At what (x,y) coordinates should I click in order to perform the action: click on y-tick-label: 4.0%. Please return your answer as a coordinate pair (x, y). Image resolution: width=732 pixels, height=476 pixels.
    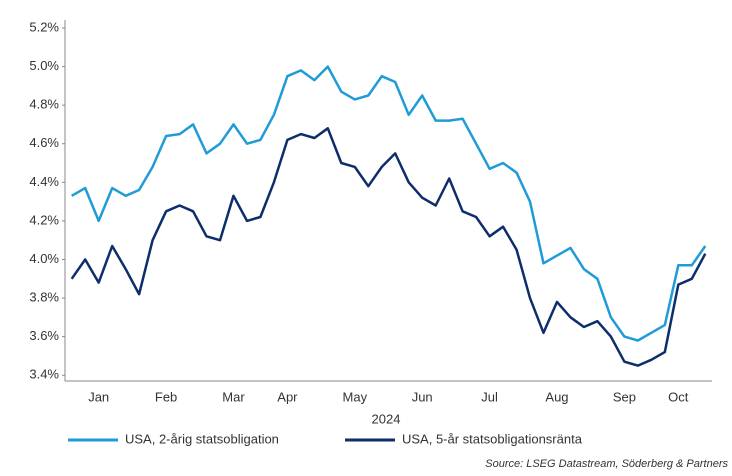
    Looking at the image, I should click on (44, 258).